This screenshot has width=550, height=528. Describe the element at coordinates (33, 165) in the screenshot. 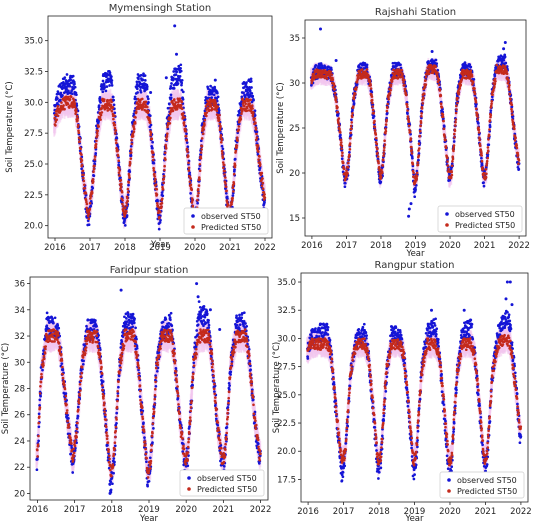

I see `y-tick-label: 25.0` at that location.